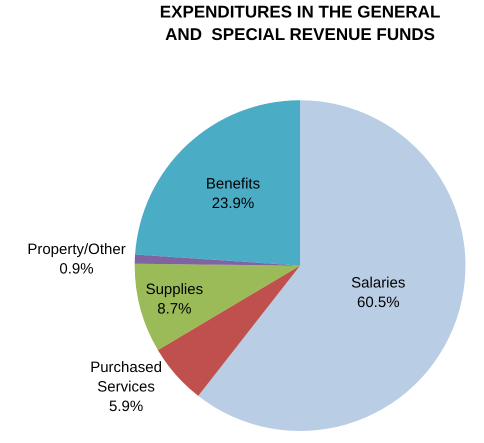 The image size is (484, 443). I want to click on data-label: 5.9%, so click(126, 407).